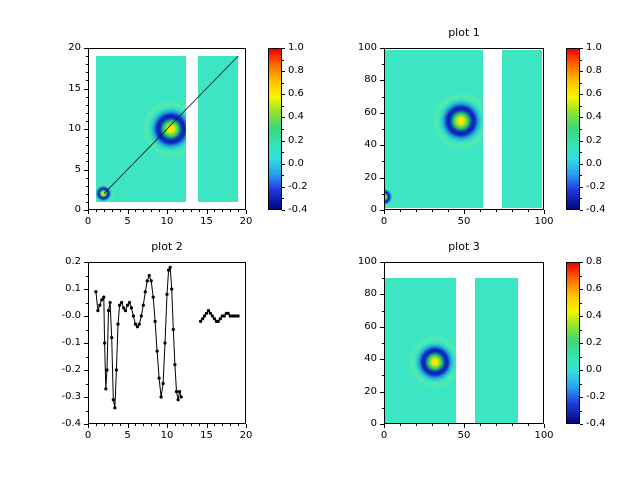 The height and width of the screenshot is (480, 640). I want to click on y-tick-label: 0, so click(373, 209).